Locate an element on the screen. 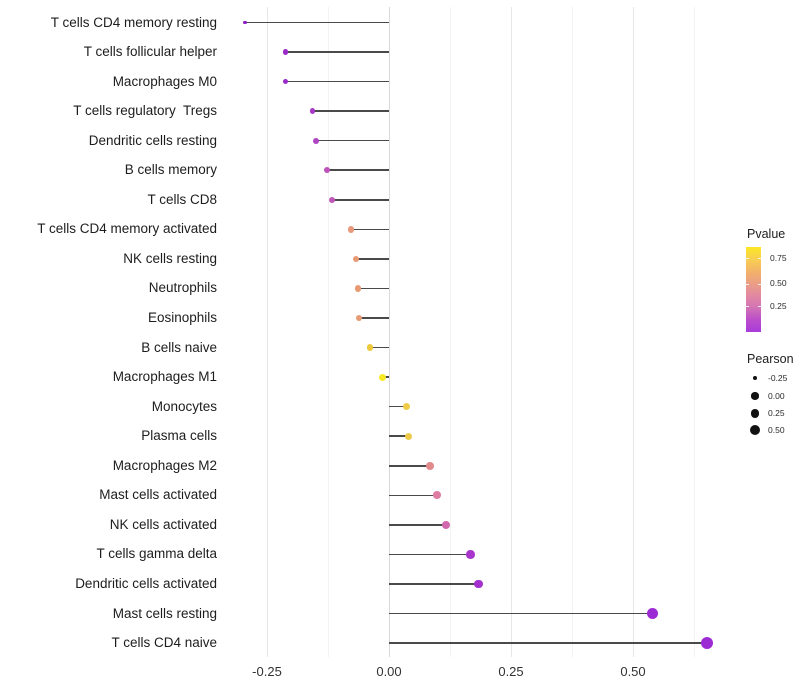  category-label: Macrophages M0 is located at coordinates (164, 81).